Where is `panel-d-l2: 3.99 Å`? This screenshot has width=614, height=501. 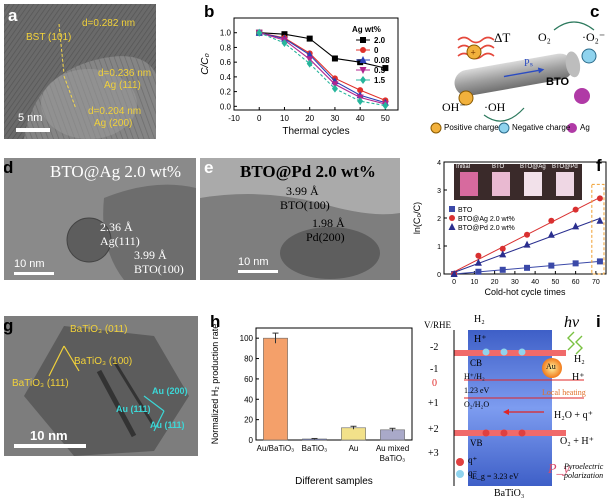
panel-d-l2: 3.99 Å is located at coordinates (150, 255).